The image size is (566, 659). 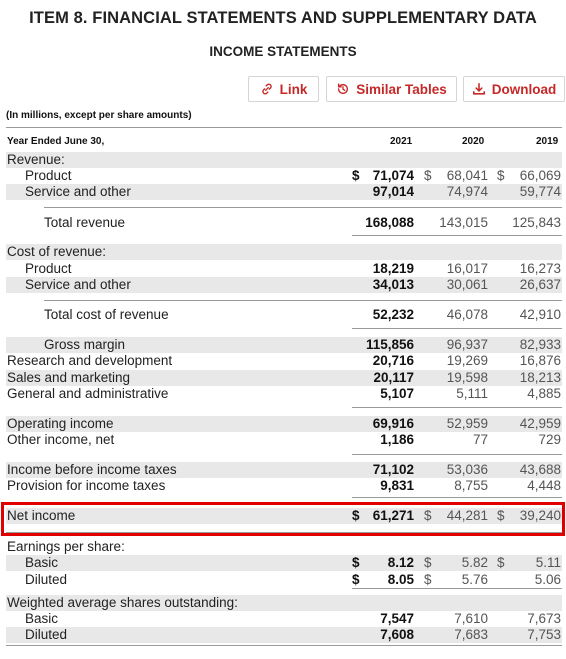 I want to click on value: 74,974, so click(x=467, y=191).